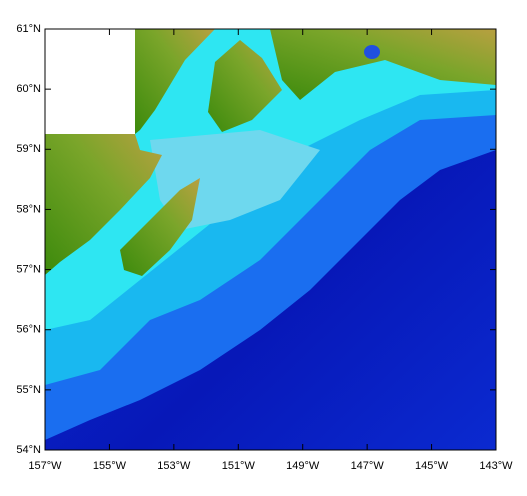 This screenshot has width=527, height=496. Describe the element at coordinates (496, 466) in the screenshot. I see `x-tick-label: 143°W` at that location.